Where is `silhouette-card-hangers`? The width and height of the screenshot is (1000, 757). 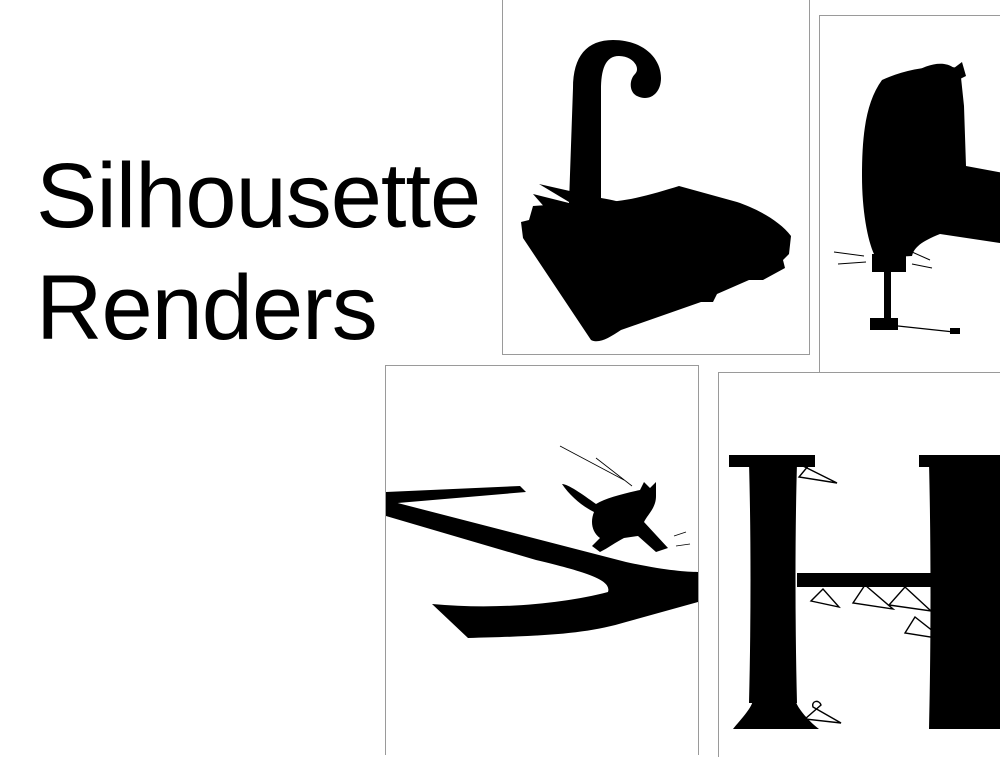
silhouette-card-hangers is located at coordinates (859, 564).